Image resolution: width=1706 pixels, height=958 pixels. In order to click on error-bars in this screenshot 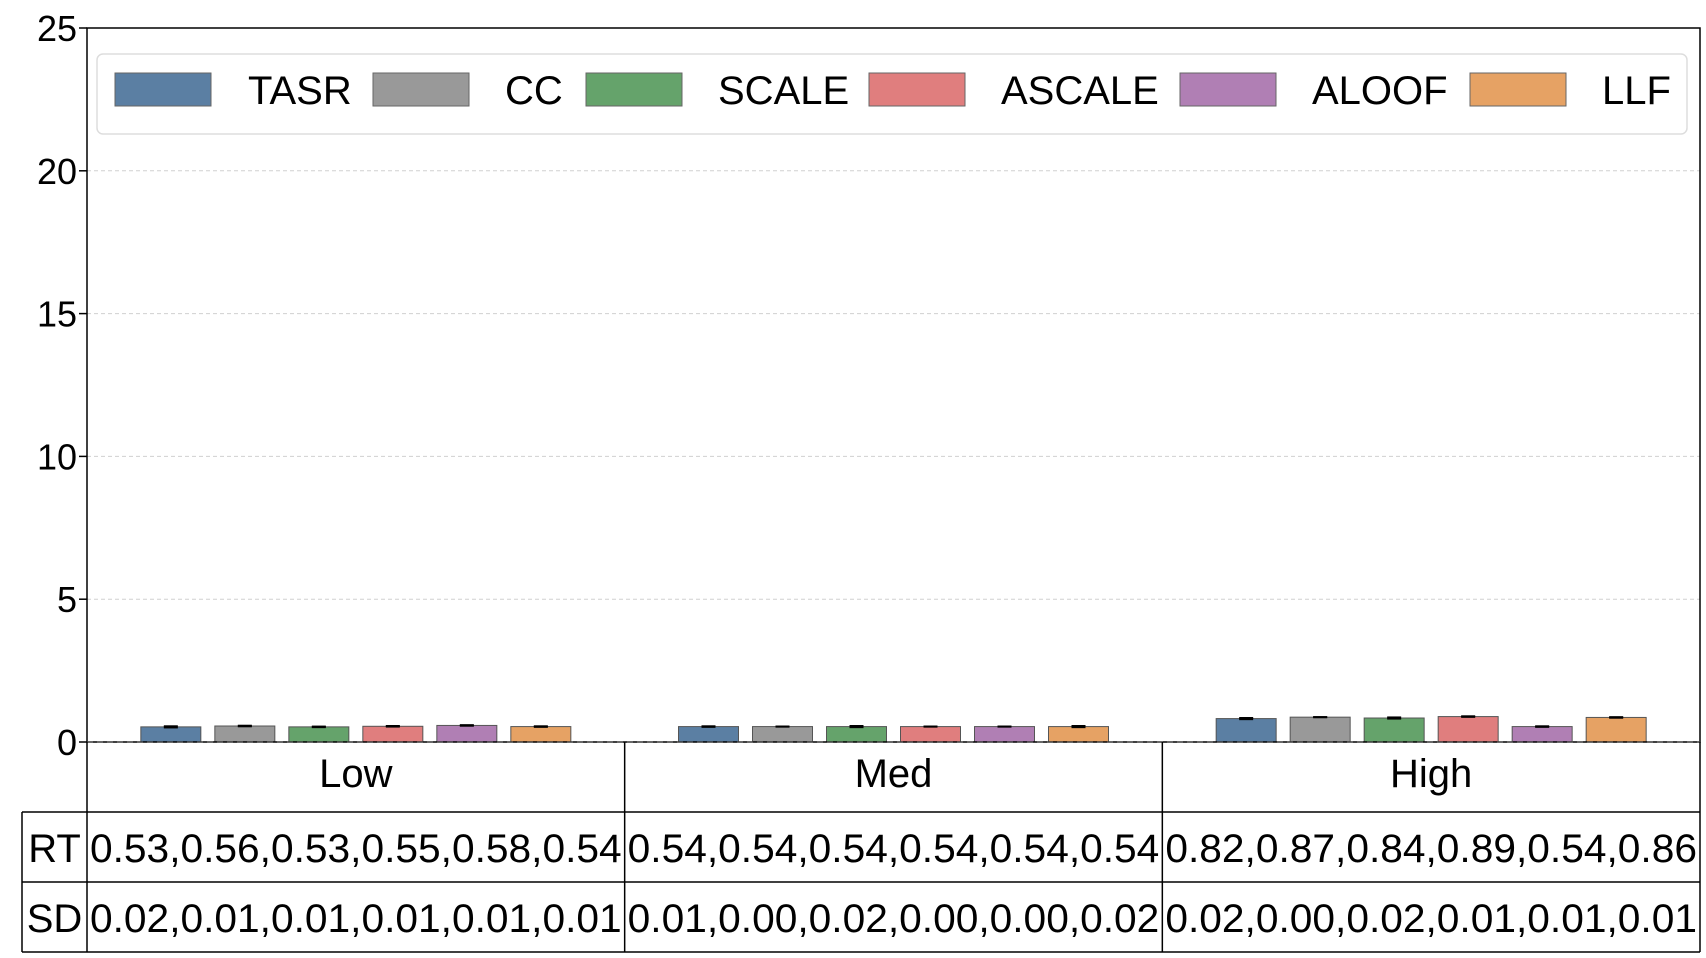, I will do `click(893, 722)`.